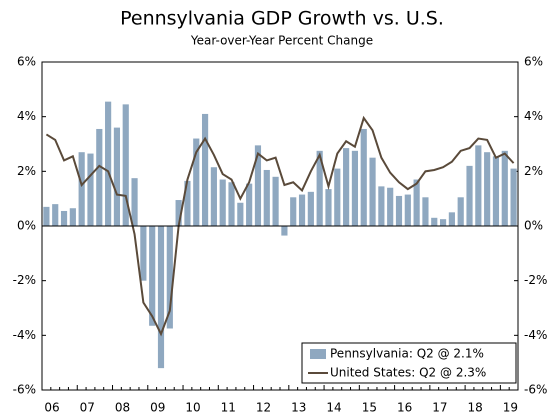  I want to click on x-tick-label: 17, so click(439, 408).